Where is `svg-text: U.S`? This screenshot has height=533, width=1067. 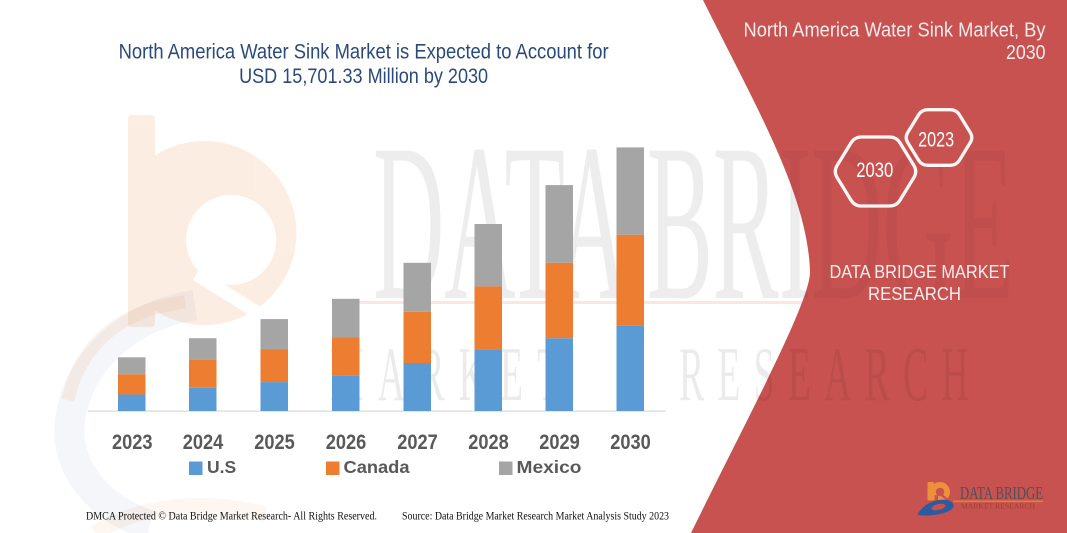
svg-text: U.S is located at coordinates (221, 467).